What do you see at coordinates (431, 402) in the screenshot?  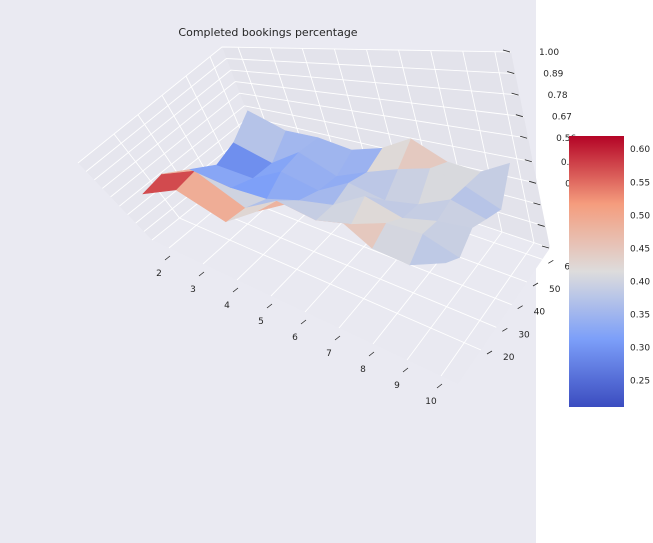 I see `x-tick-label: 10` at bounding box center [431, 402].